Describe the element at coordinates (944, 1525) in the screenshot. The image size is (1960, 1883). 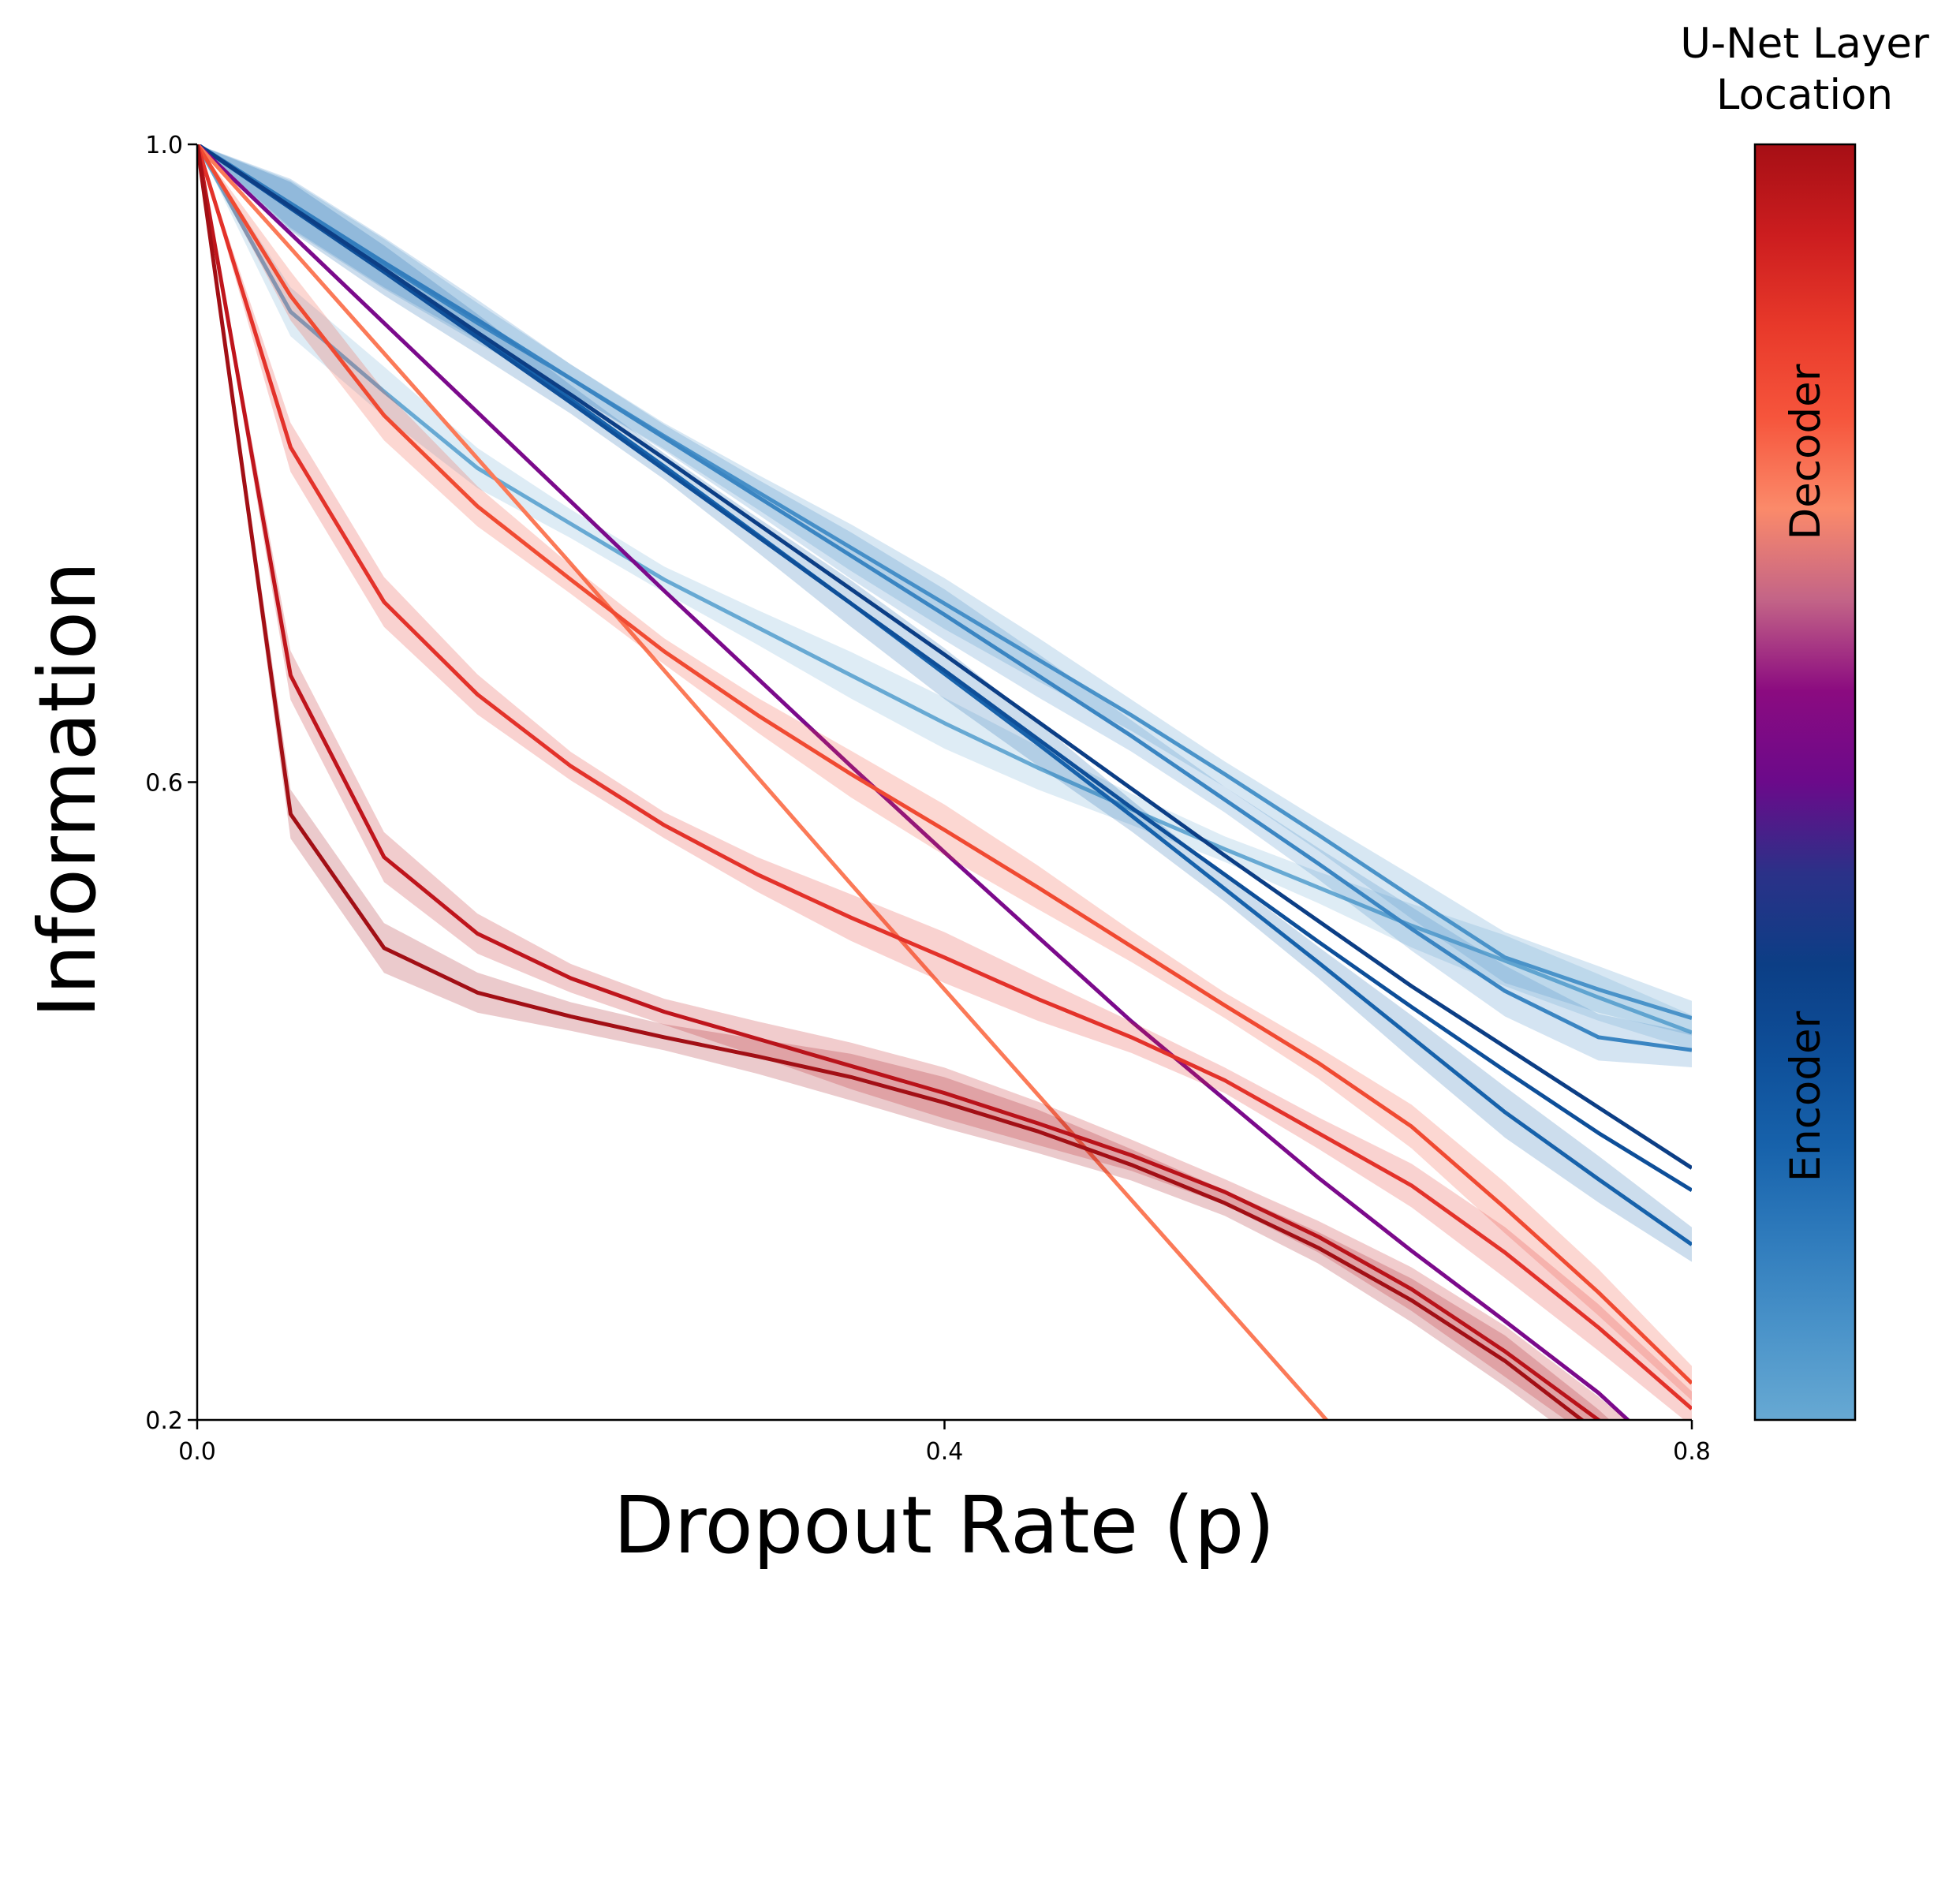
I see `x-axis-title: Dropout Rate (p)` at that location.